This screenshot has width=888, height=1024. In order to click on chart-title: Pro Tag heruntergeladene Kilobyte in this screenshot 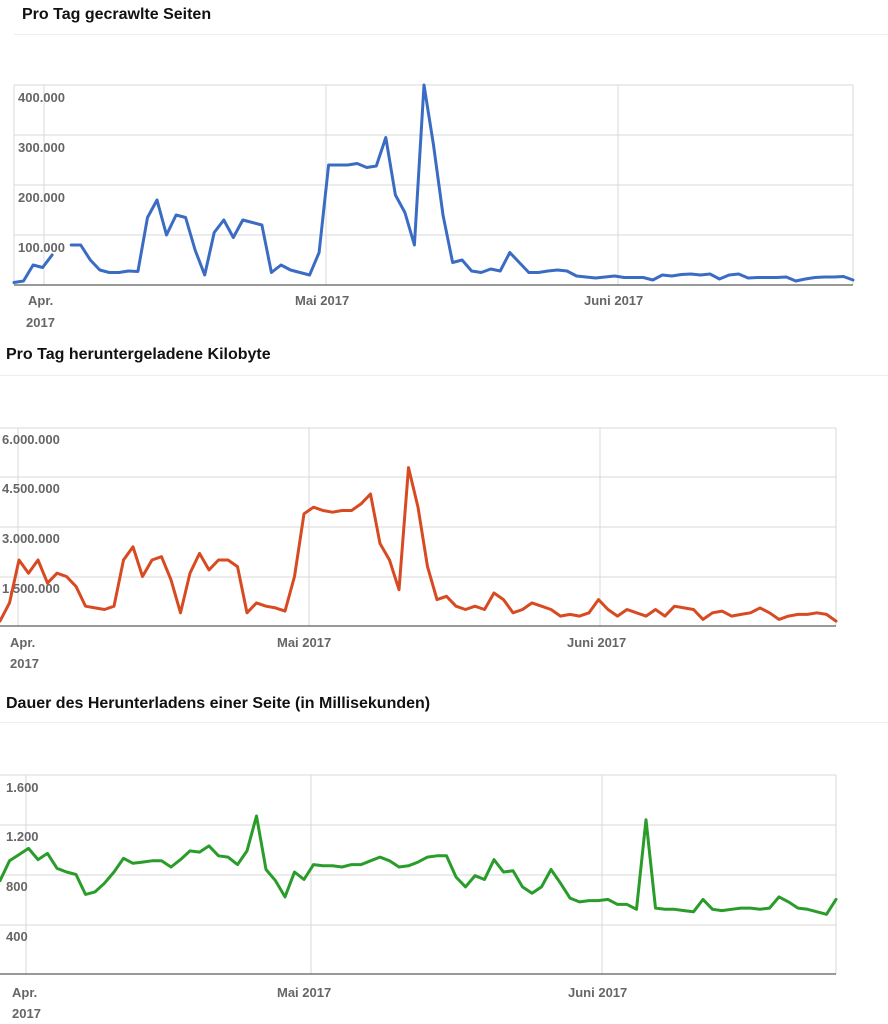, I will do `click(138, 354)`.